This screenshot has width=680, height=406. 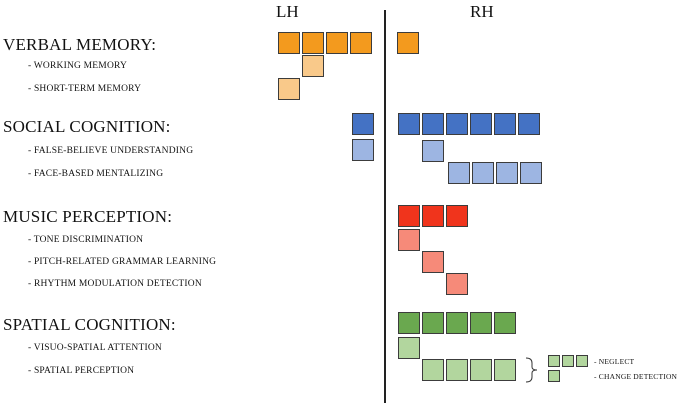 What do you see at coordinates (111, 151) in the screenshot?
I see `sub-false-believe: - FALSE-BELIEVE UNDERSTANDING` at bounding box center [111, 151].